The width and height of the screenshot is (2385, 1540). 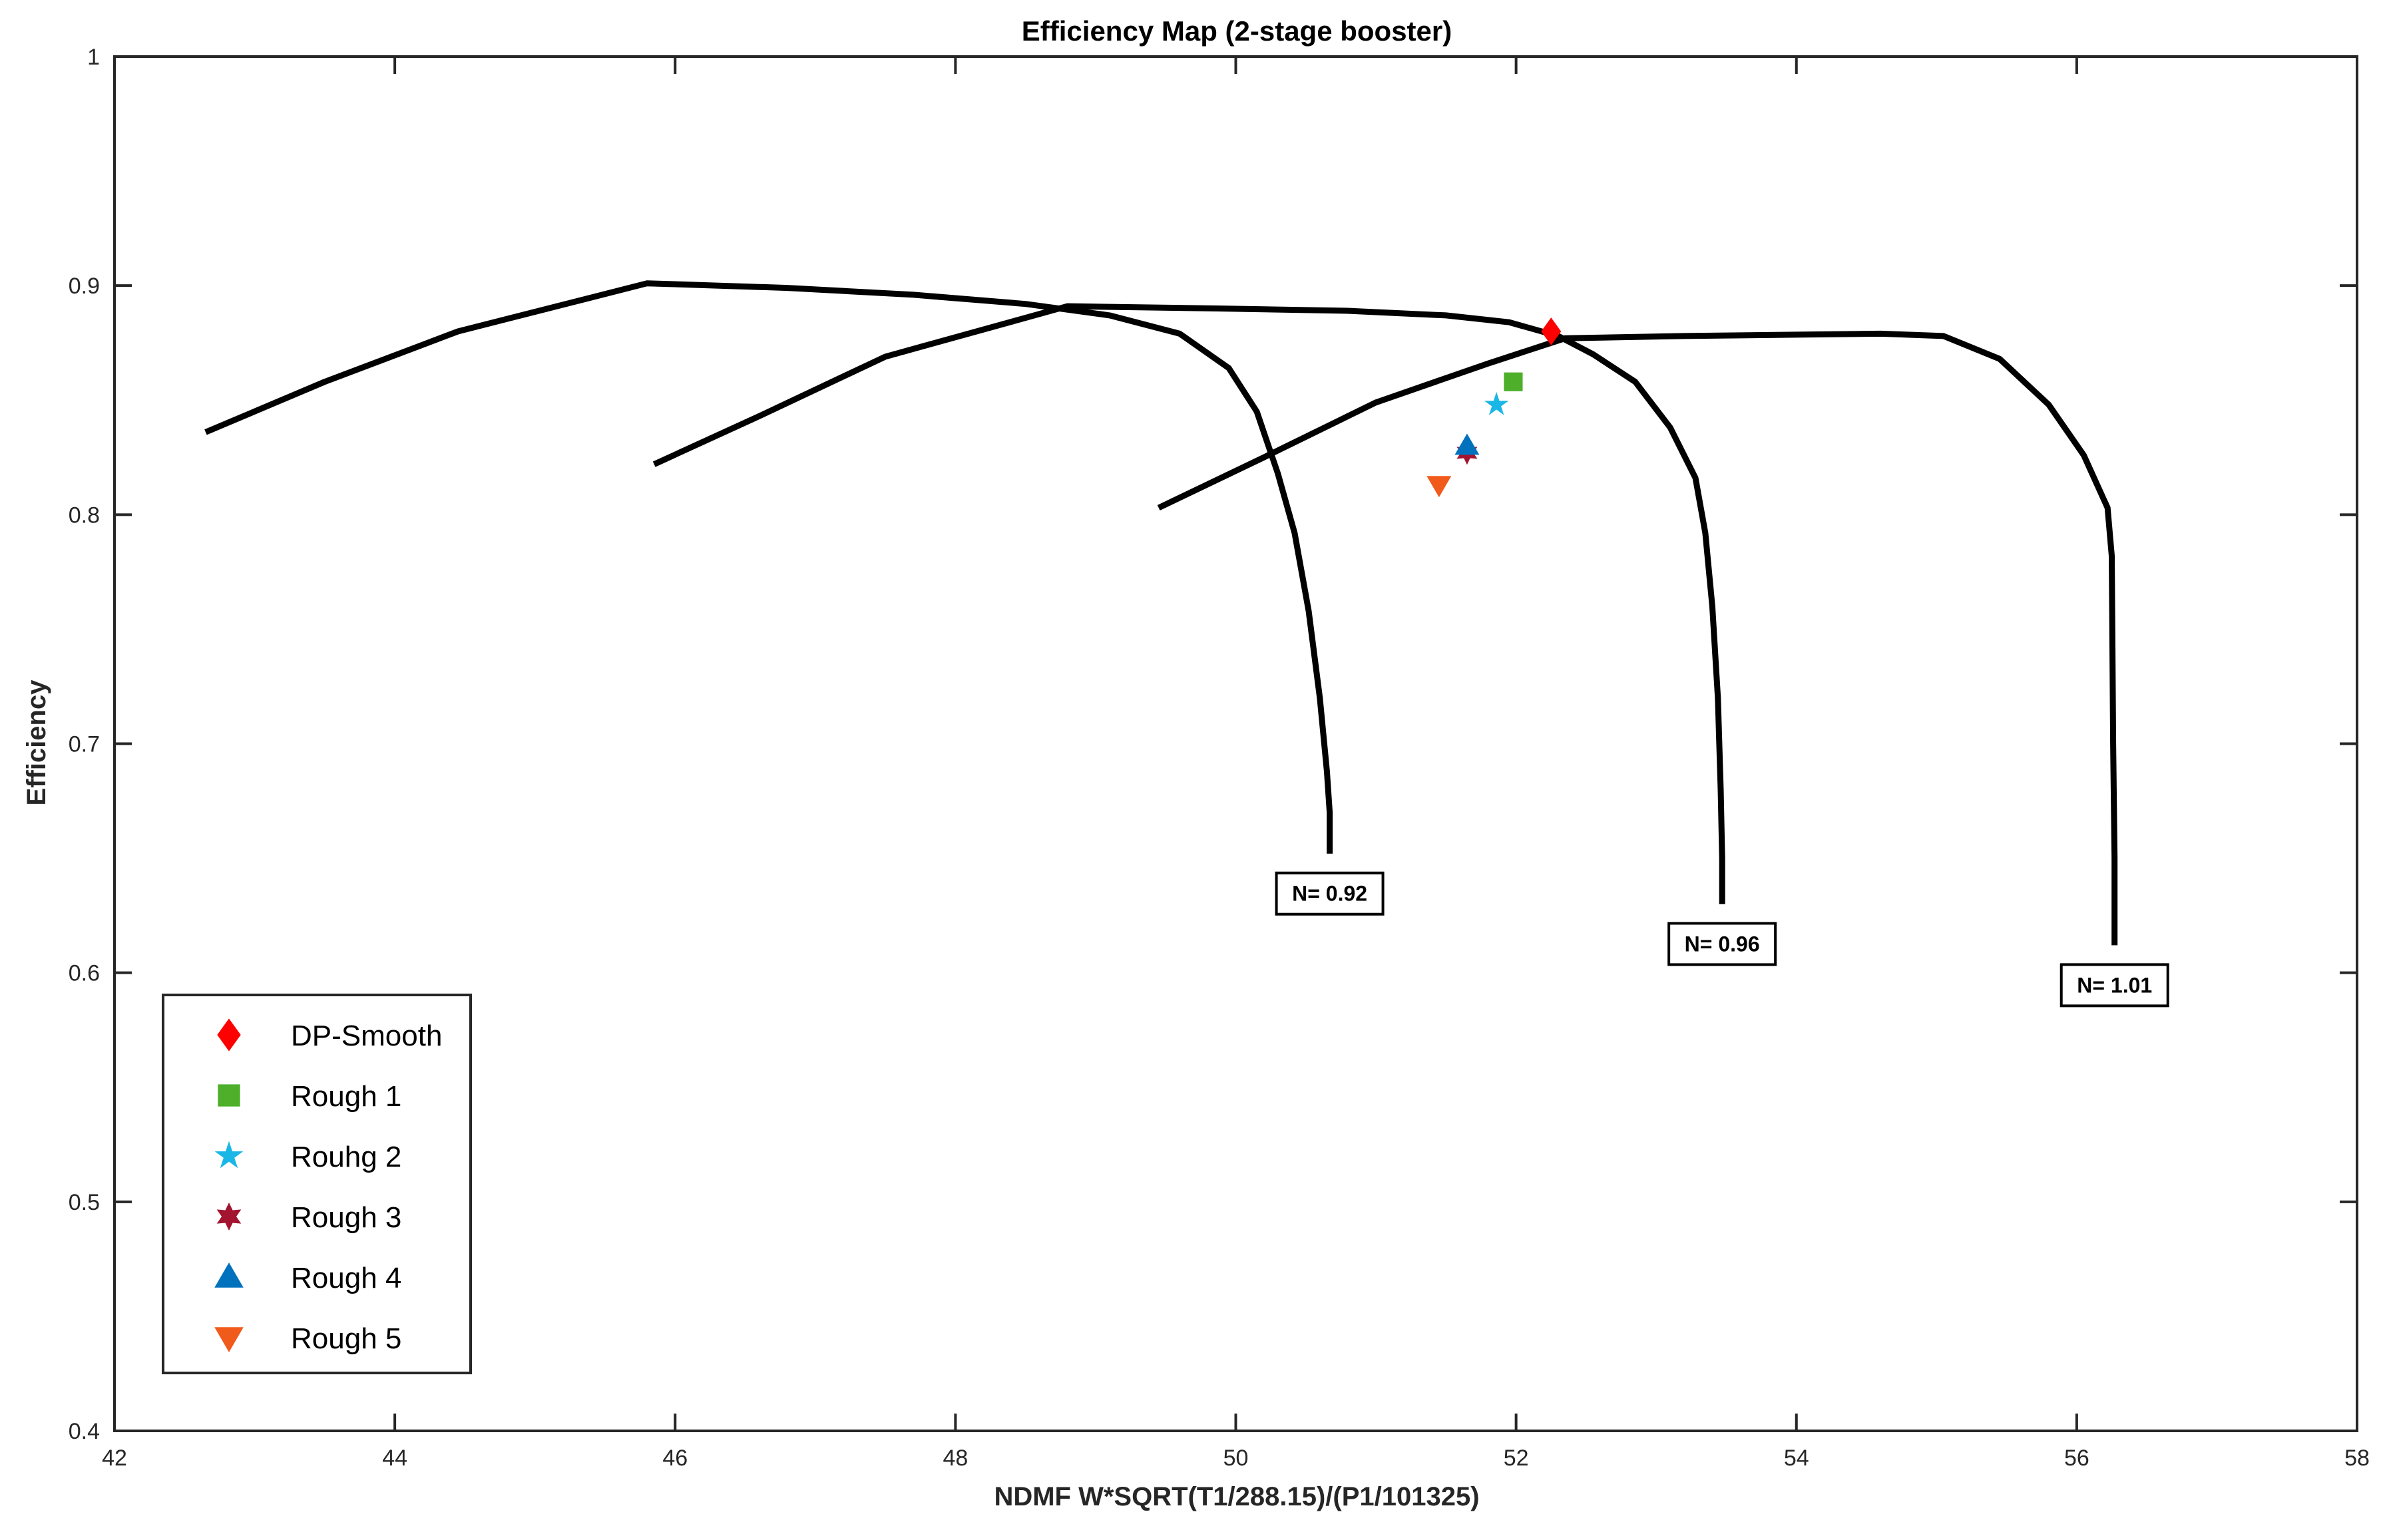 I want to click on speed-label-0: N= 0.92, so click(x=1330, y=893).